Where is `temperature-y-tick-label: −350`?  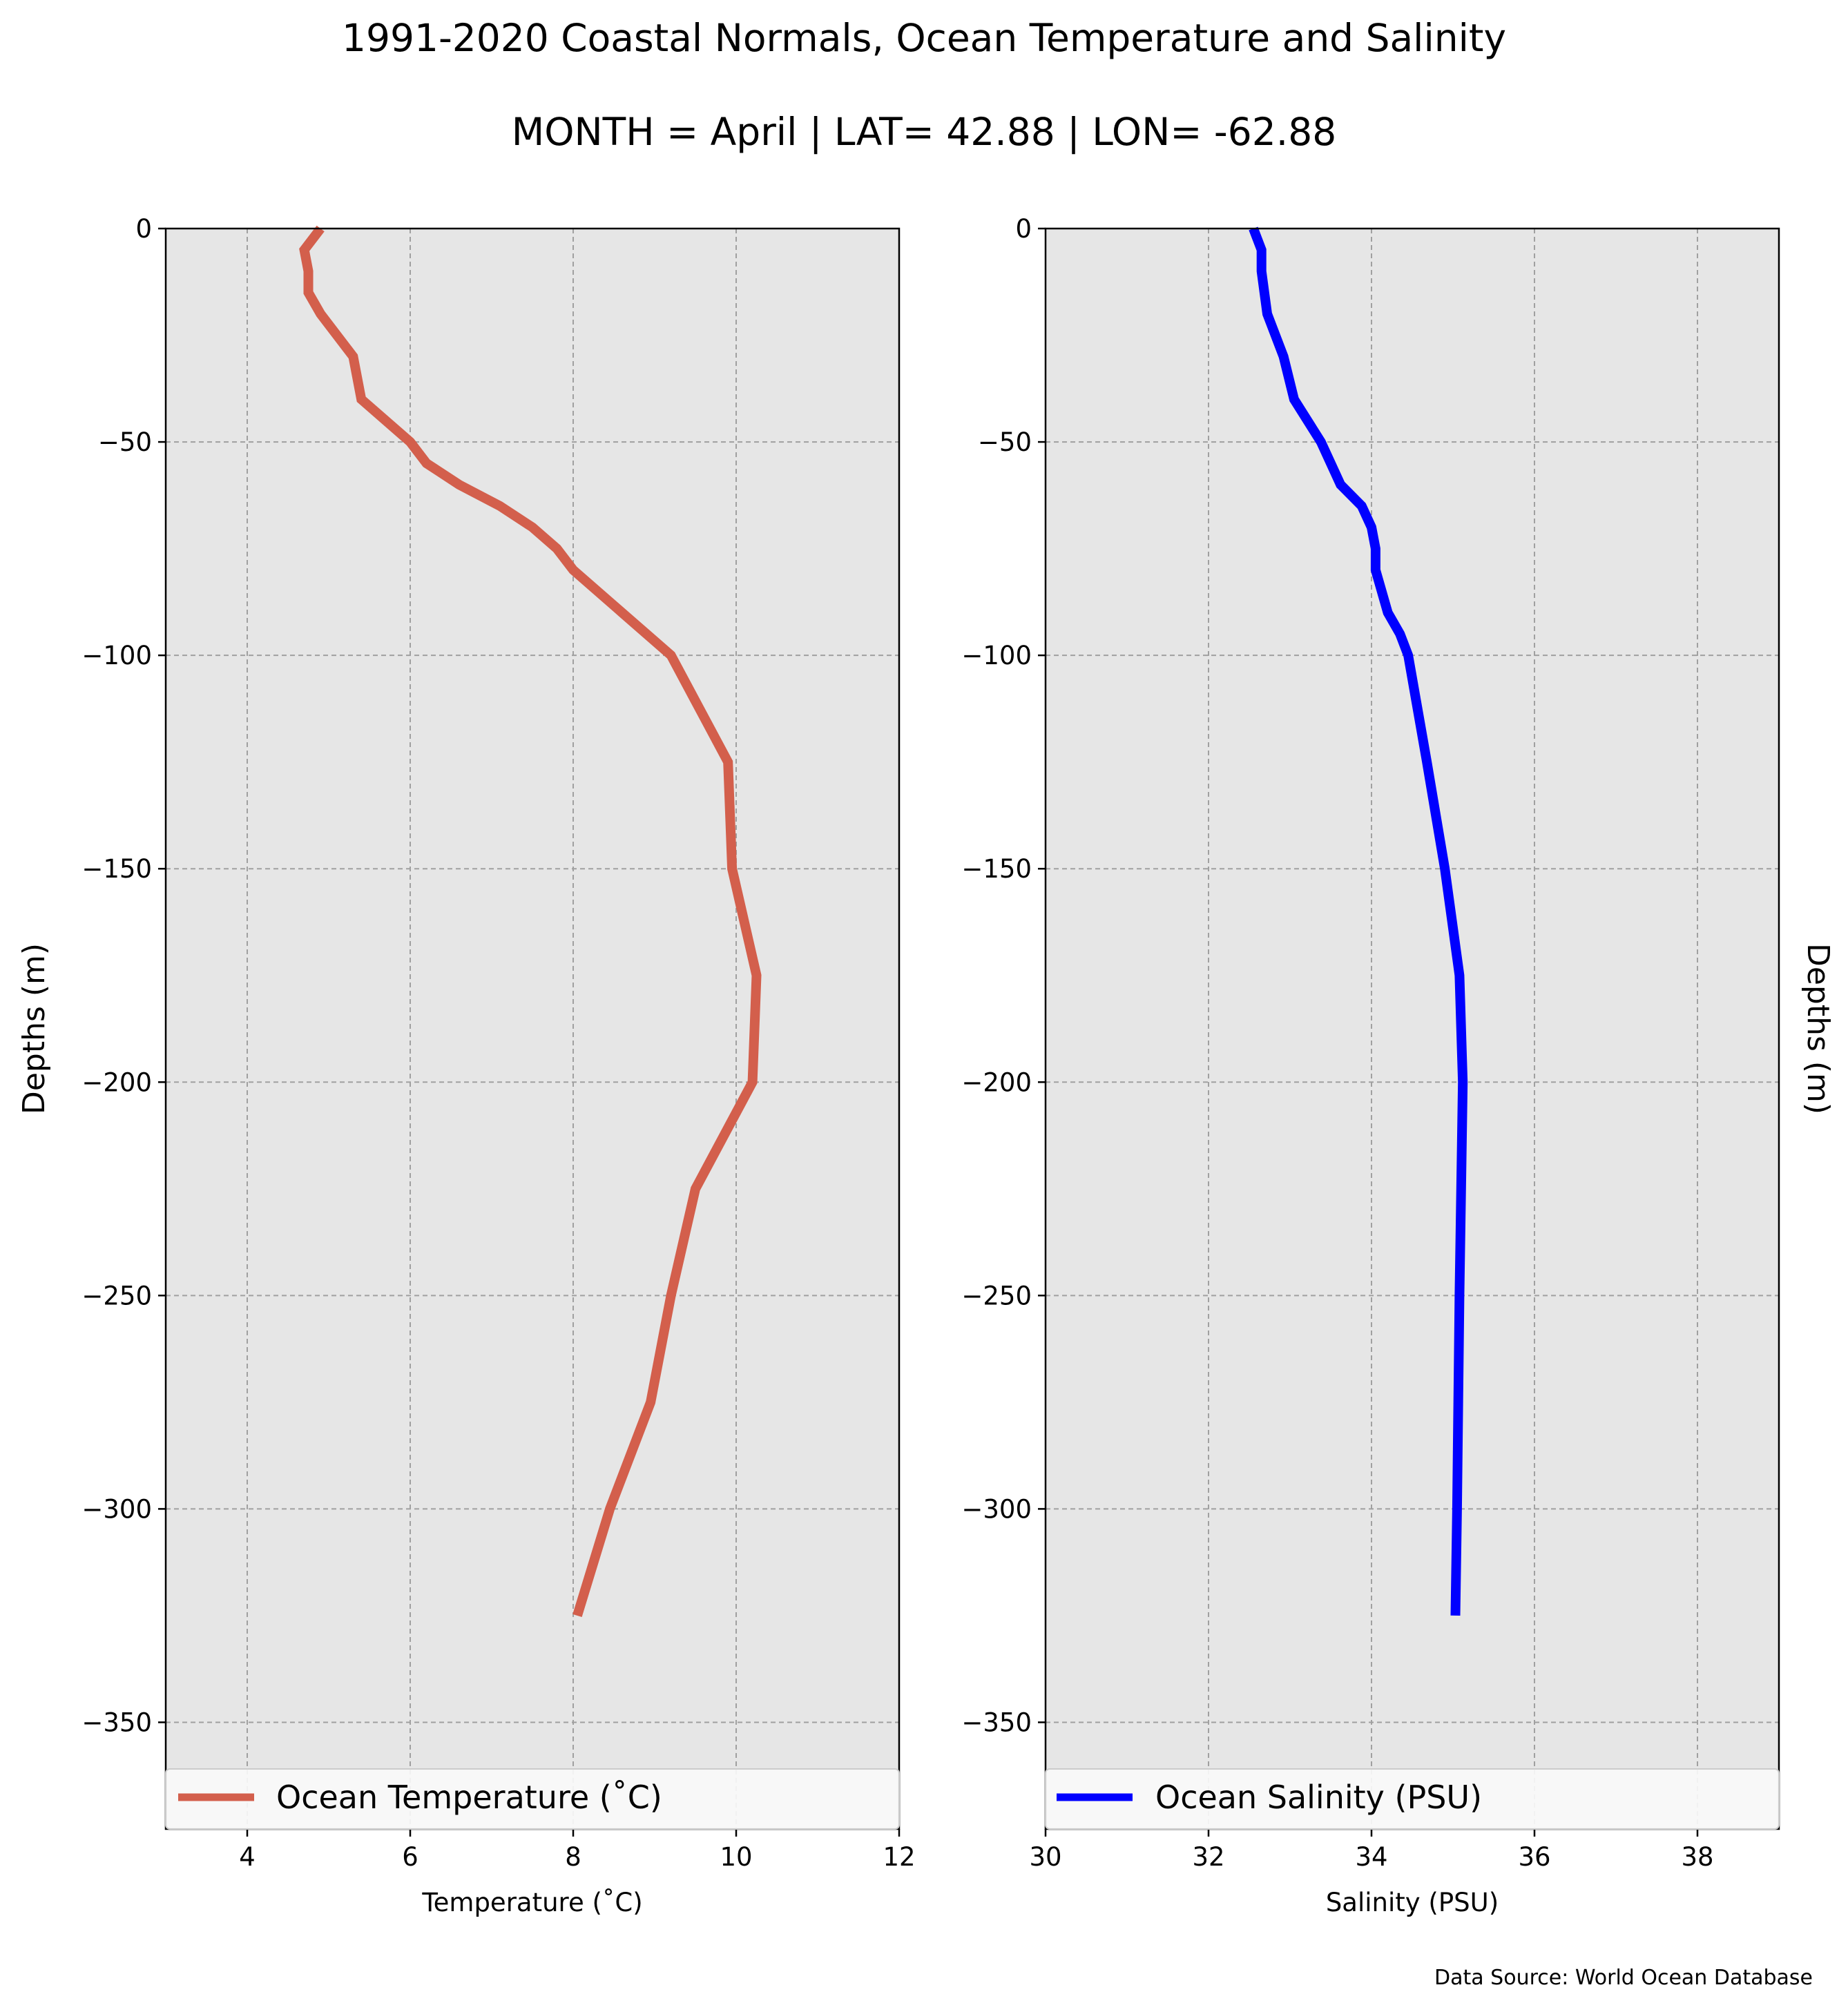 temperature-y-tick-label: −350 is located at coordinates (116, 1722).